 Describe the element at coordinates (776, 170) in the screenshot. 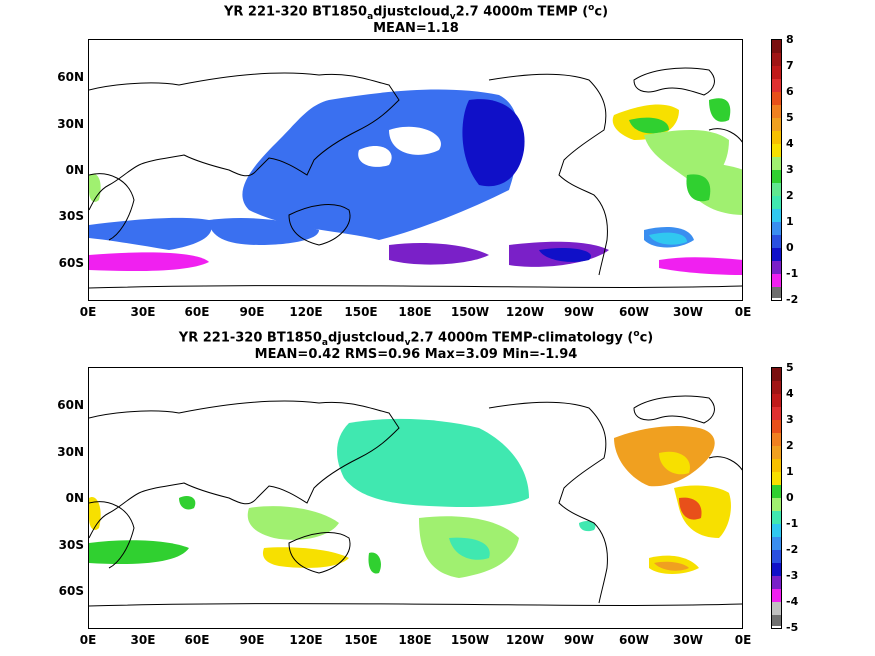

I see `panel1-colorbar` at that location.